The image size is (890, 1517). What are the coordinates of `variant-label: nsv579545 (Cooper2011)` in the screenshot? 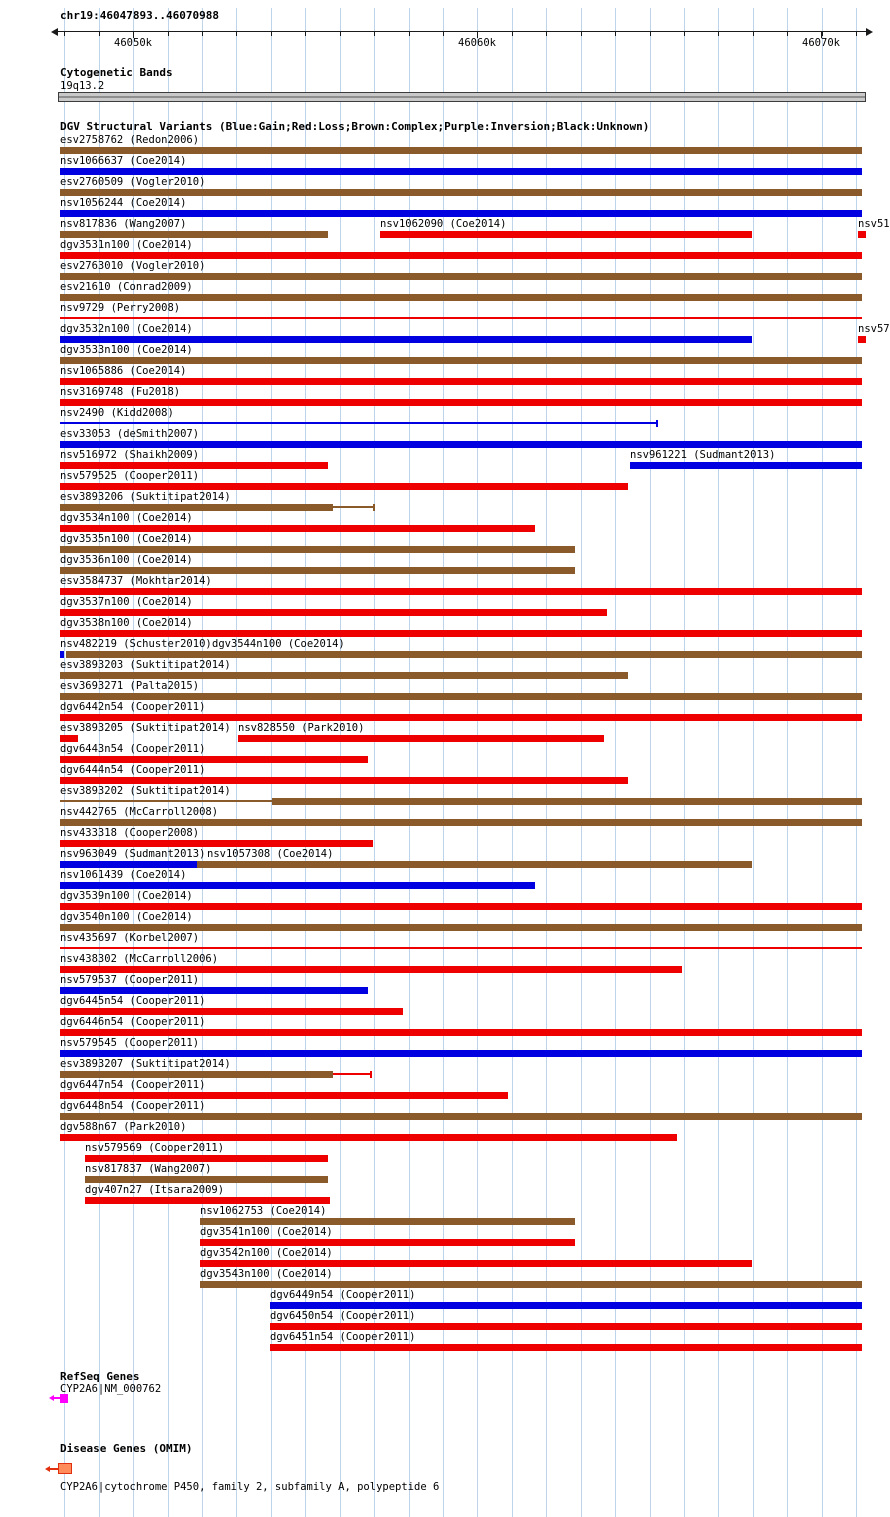 It's located at (130, 1043).